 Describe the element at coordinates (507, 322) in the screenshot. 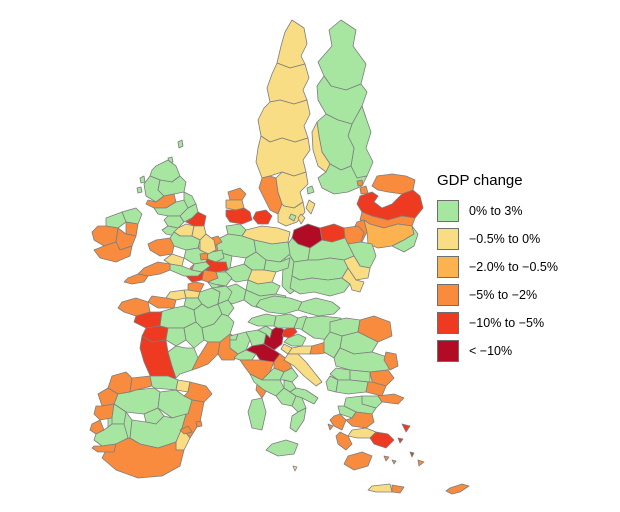

I see `legend-label-4: −10% to −5%` at that location.